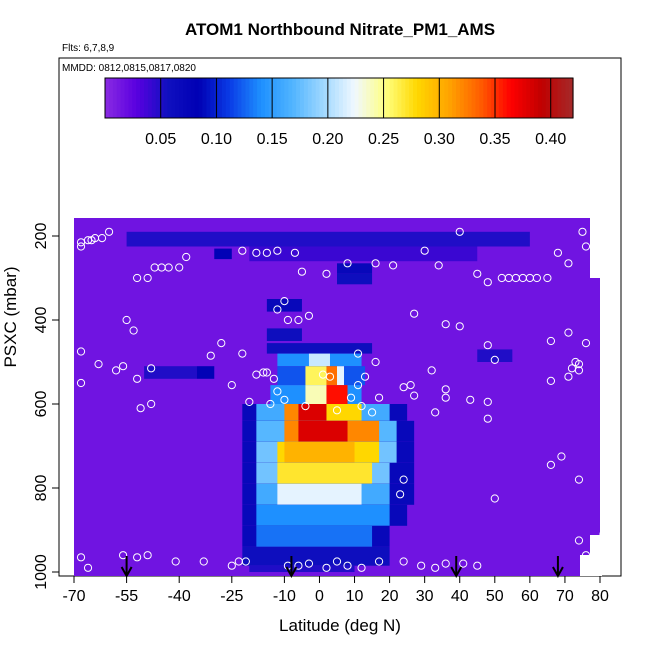  I want to click on x-tick-label: 0, so click(319, 596).